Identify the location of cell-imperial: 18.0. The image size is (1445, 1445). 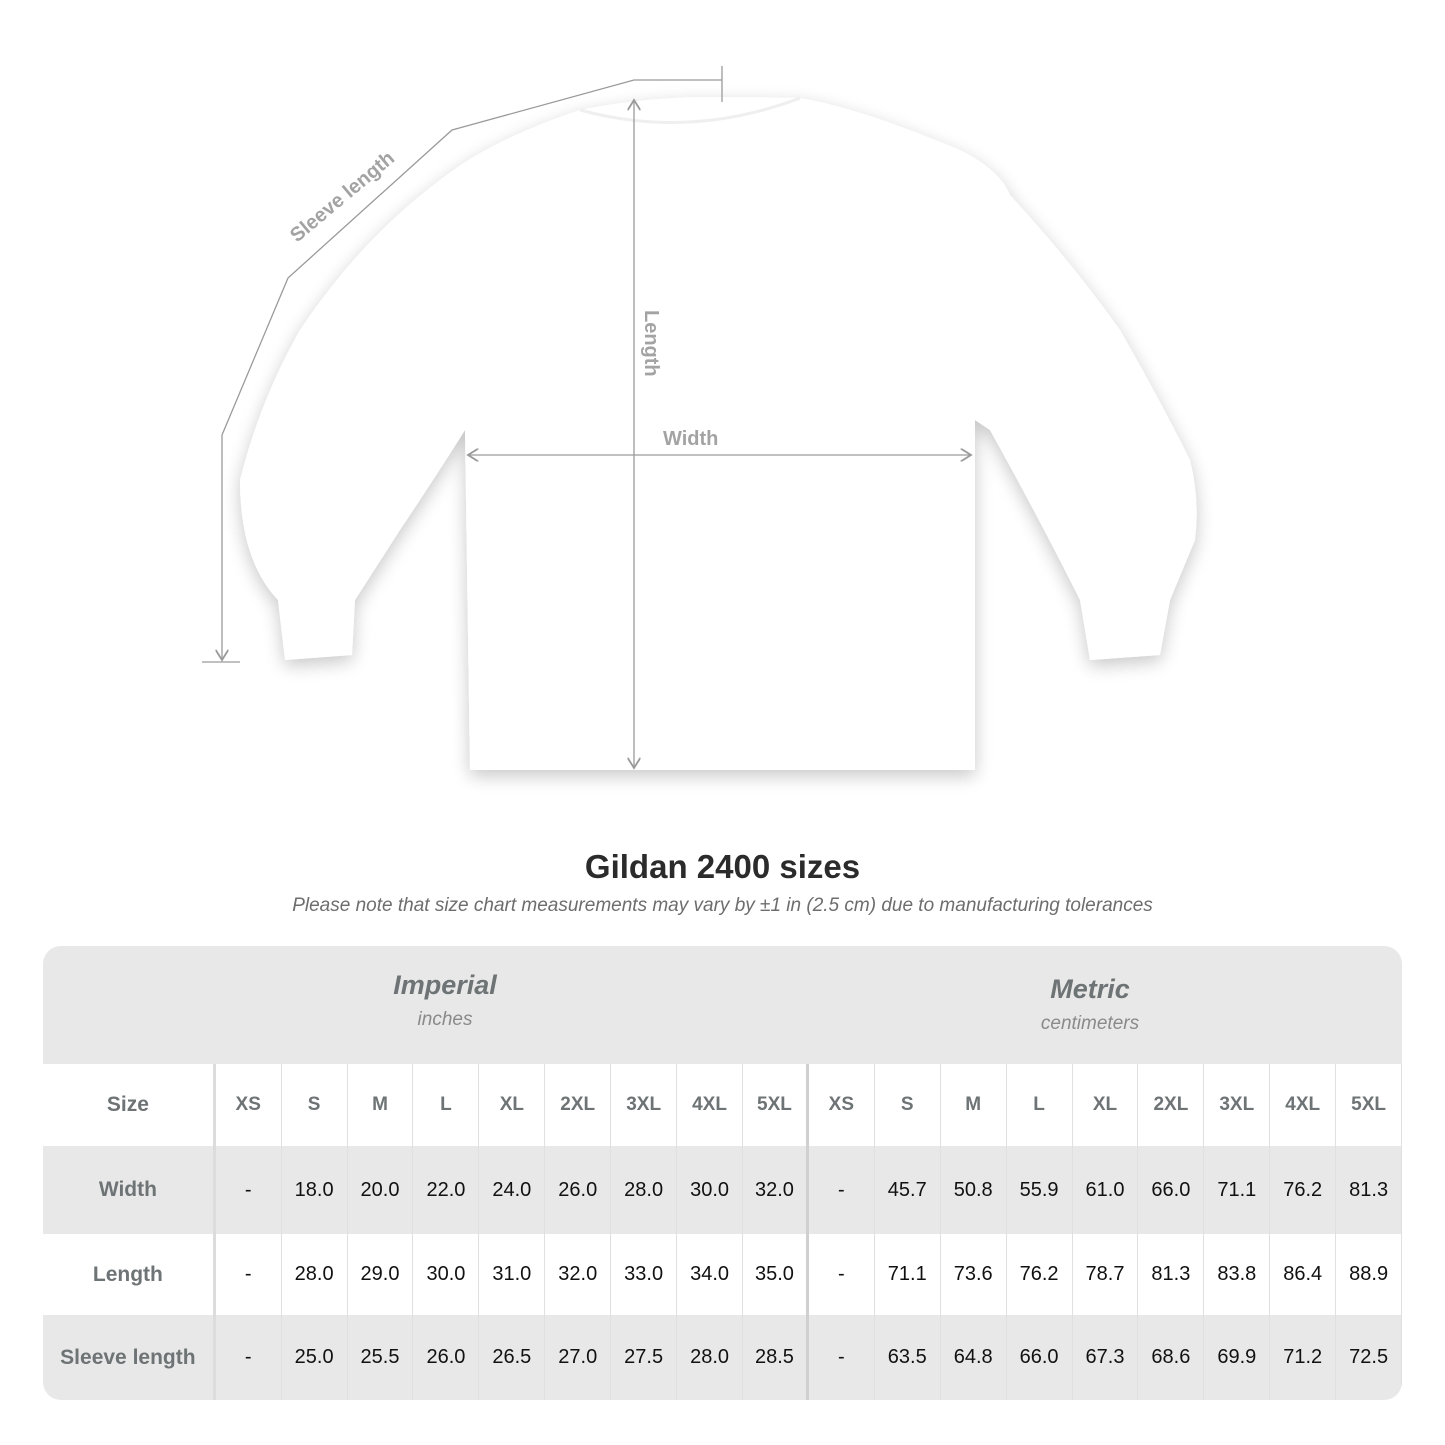
(315, 1190).